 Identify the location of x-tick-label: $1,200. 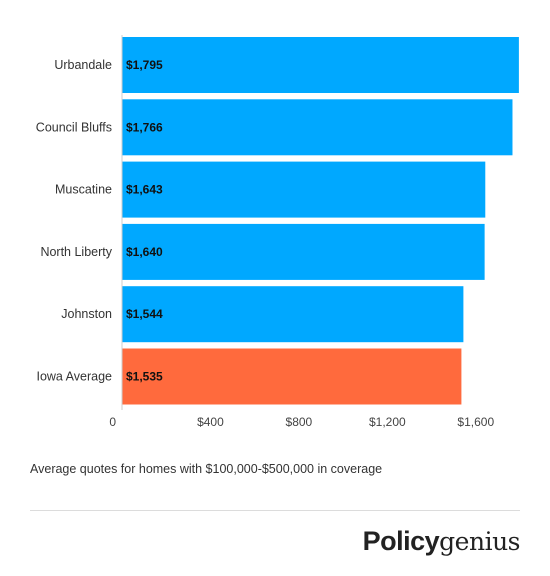
(387, 422).